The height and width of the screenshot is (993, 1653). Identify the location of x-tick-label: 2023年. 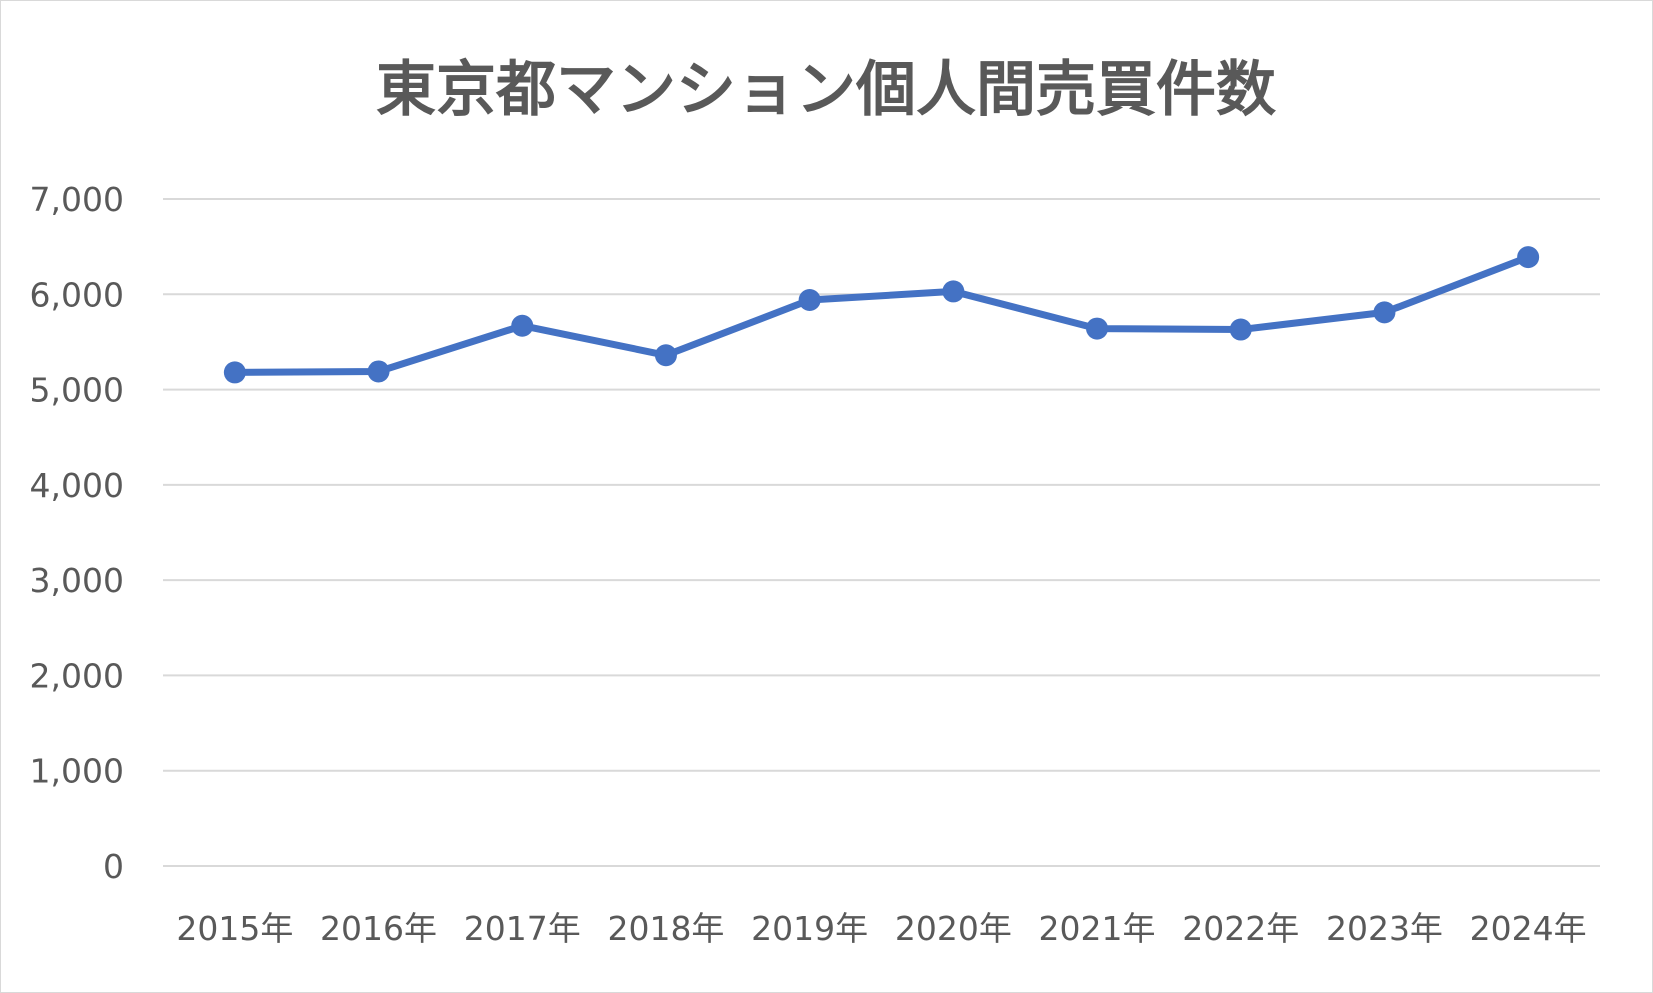
(1384, 928).